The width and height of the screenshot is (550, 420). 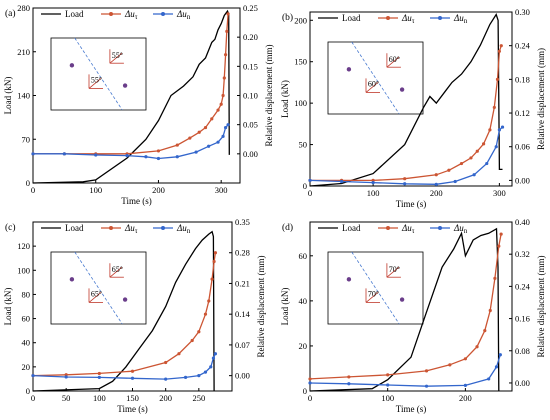 What do you see at coordinates (303, 346) in the screenshot?
I see `y-tick-label: 20` at bounding box center [303, 346].